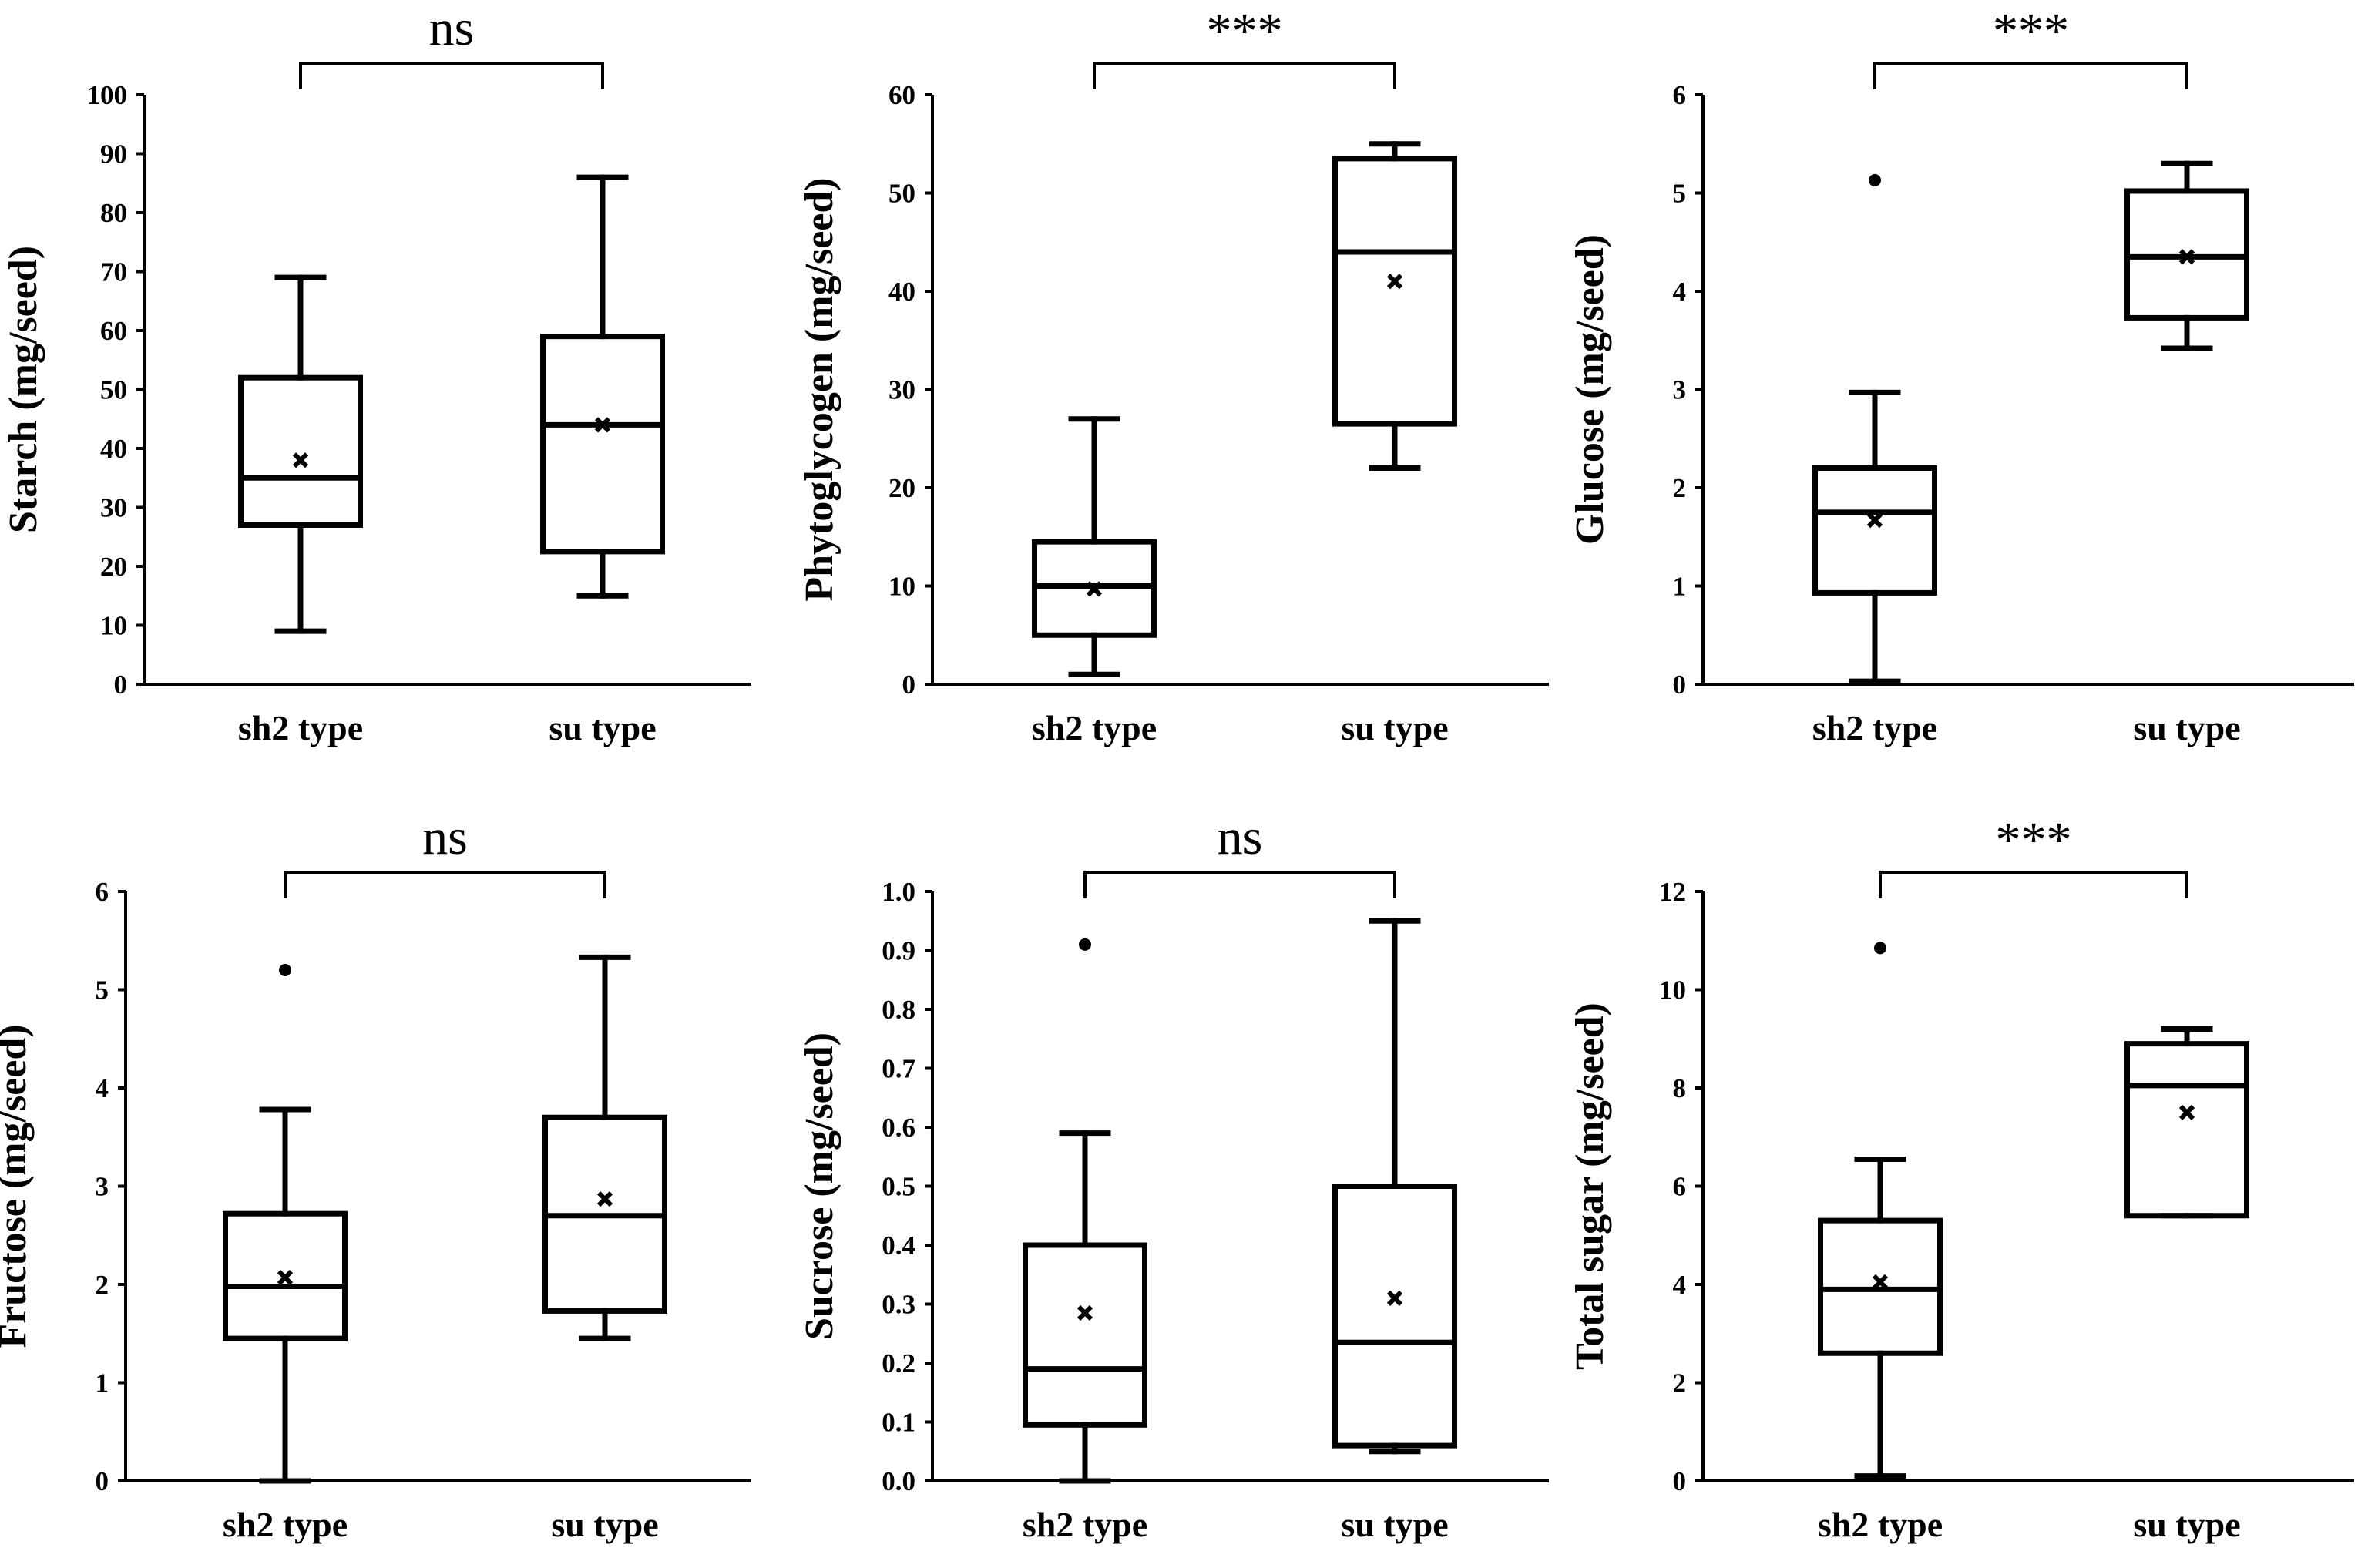 The width and height of the screenshot is (2368, 1568). What do you see at coordinates (445, 837) in the screenshot?
I see `significance-label: ns` at bounding box center [445, 837].